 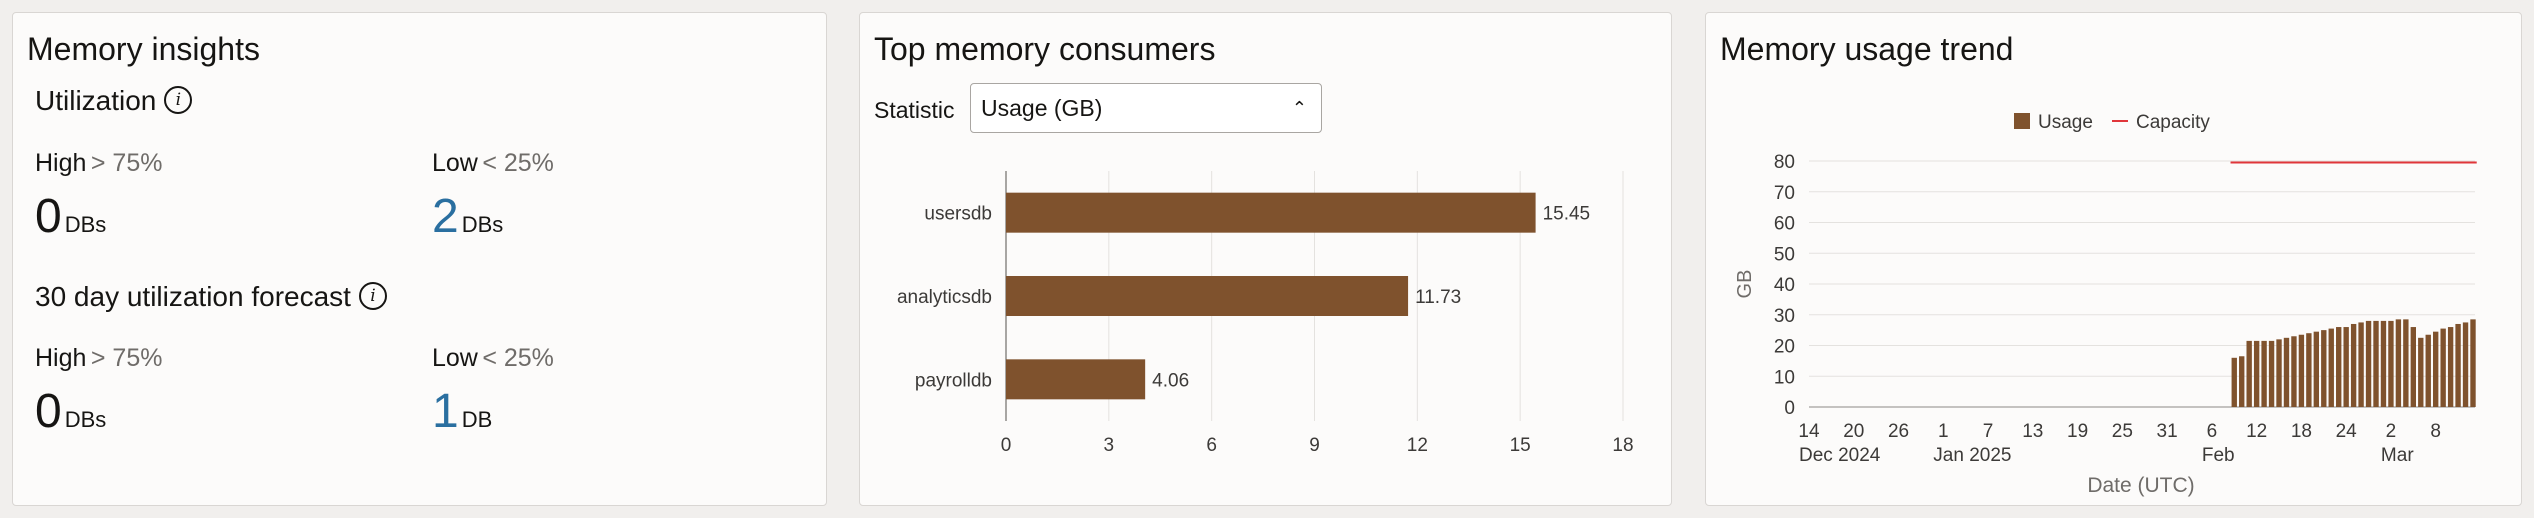 What do you see at coordinates (2391, 431) in the screenshot?
I see `x-tick-label: 2` at bounding box center [2391, 431].